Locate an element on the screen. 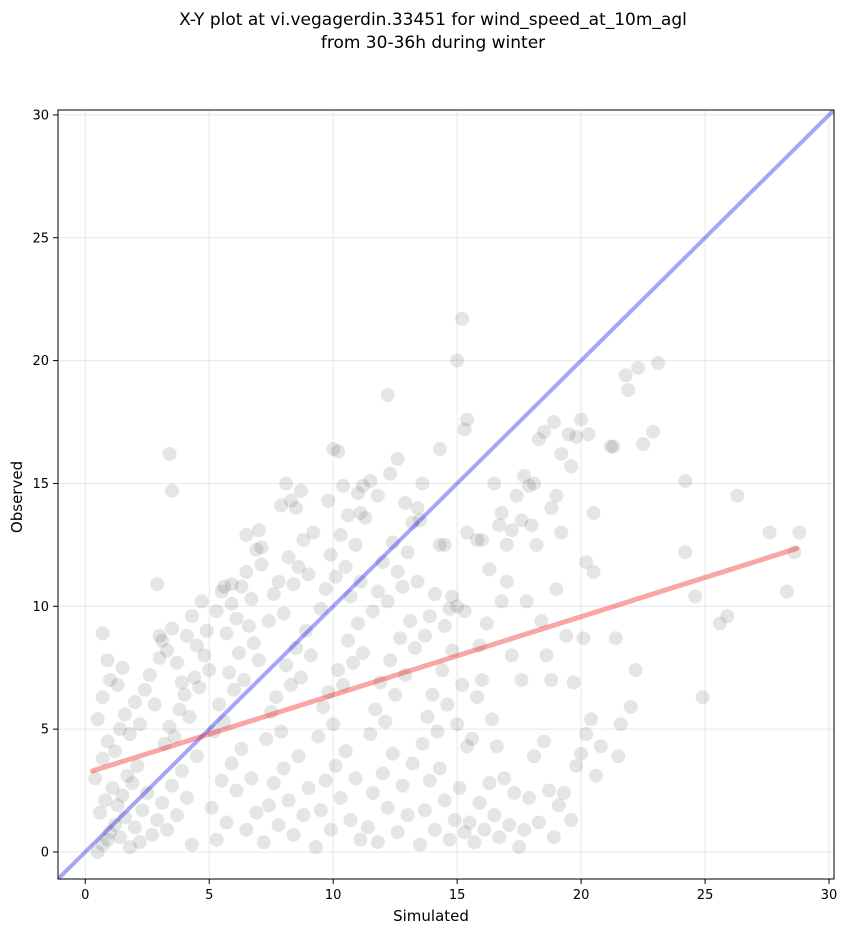 The height and width of the screenshot is (934, 847). x-tick-label: 0 is located at coordinates (85, 895).